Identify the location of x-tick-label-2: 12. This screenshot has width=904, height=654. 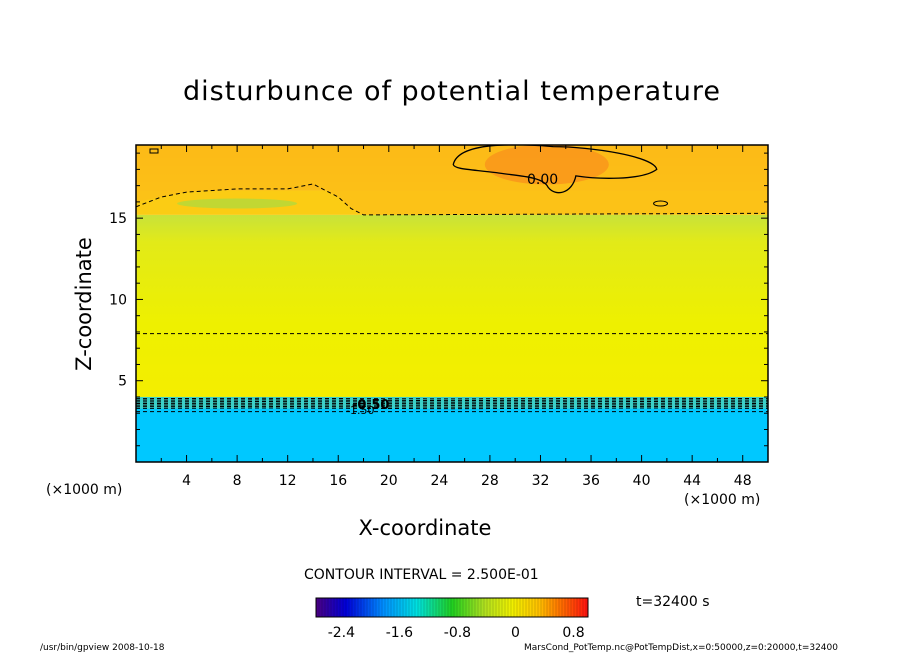
(288, 481).